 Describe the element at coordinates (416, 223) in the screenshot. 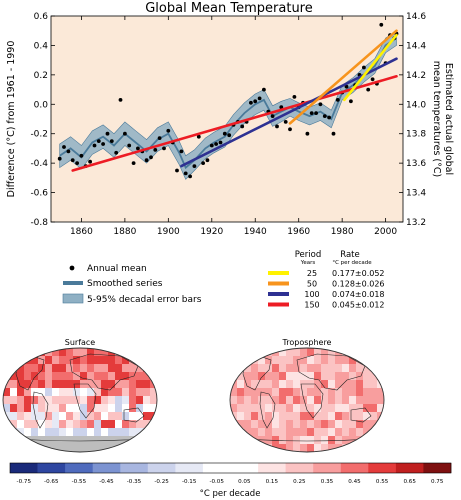

I see `y2-tick-label: 13.2` at that location.